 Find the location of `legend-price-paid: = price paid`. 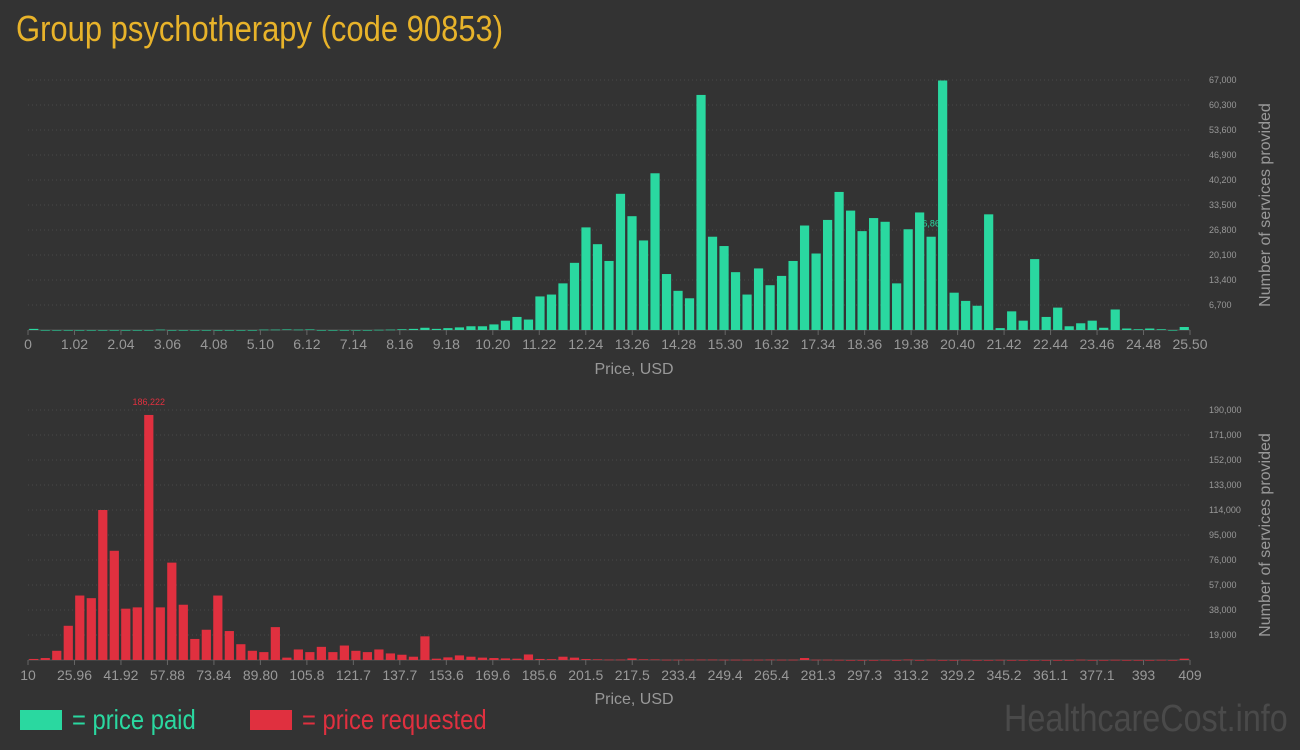

legend-price-paid: = price paid is located at coordinates (119, 720).